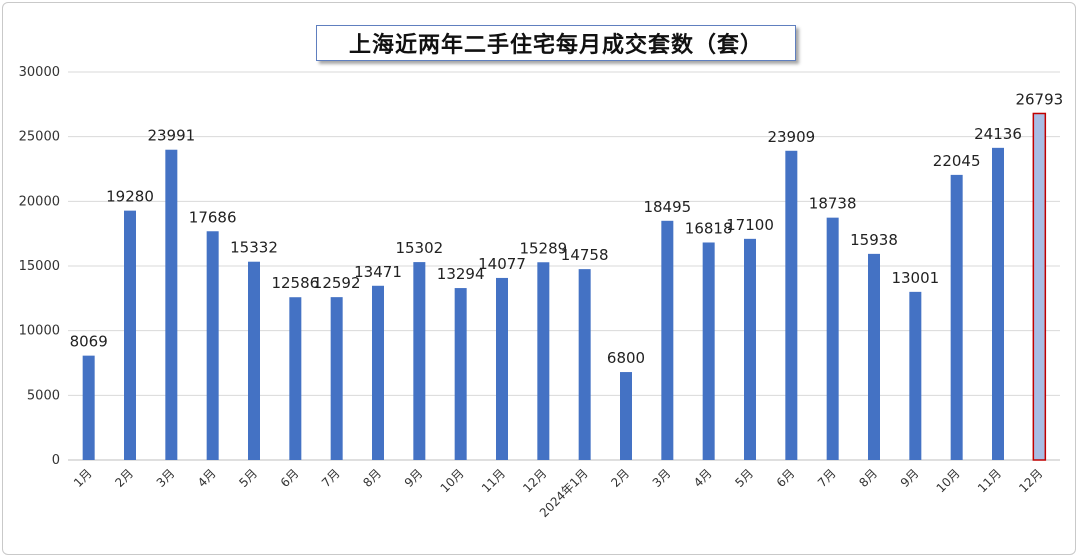  Describe the element at coordinates (171, 136) in the screenshot. I see `data-label: 23991` at that location.